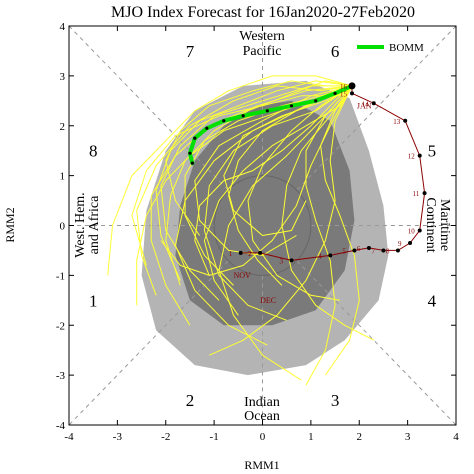  I want to click on y-tick-label--4: -4, so click(61, 426).